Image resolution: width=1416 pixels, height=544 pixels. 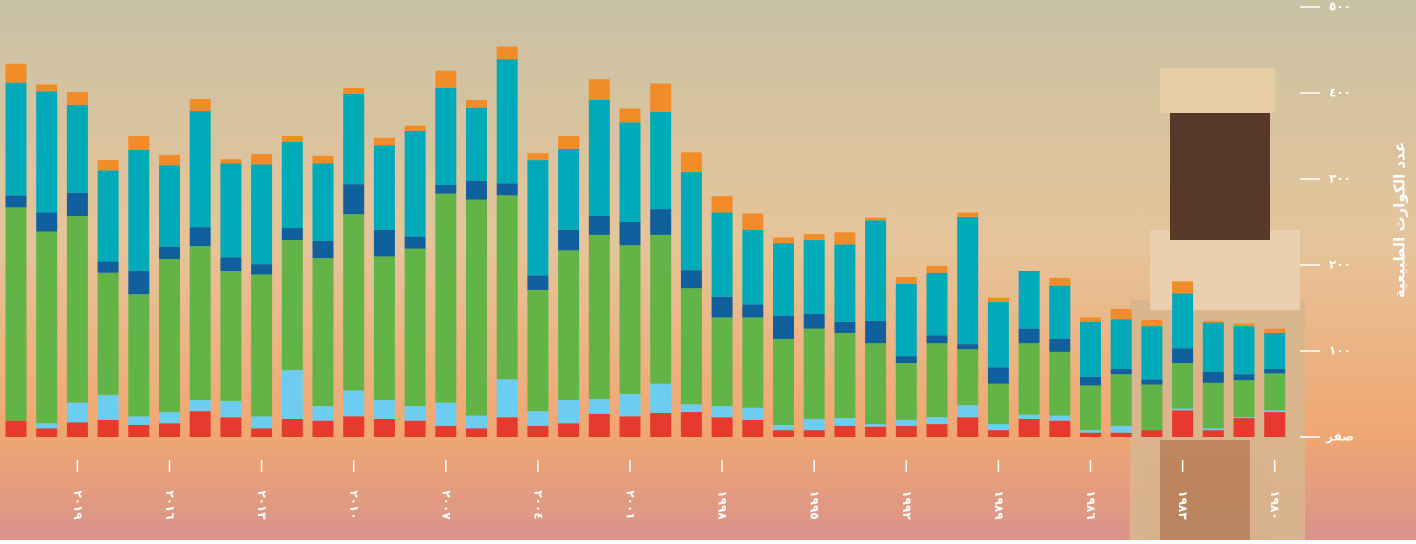 What do you see at coordinates (1339, 437) in the screenshot?
I see `y-tick-label: صفر` at bounding box center [1339, 437].